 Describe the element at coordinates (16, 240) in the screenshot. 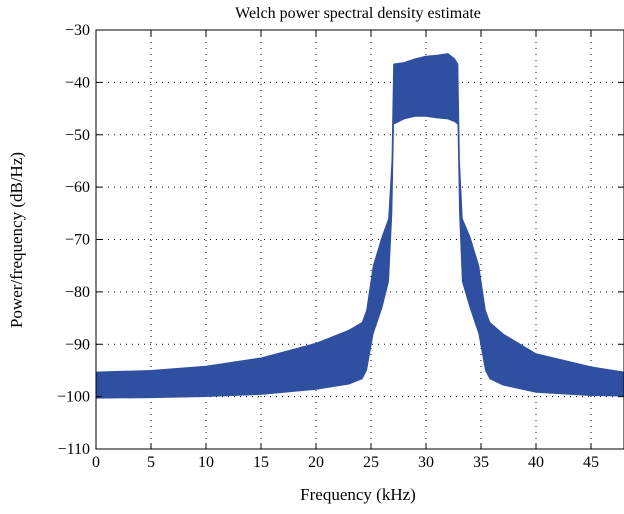

I see `y-axis-label: Power/frequency (dB/Hz)` at that location.